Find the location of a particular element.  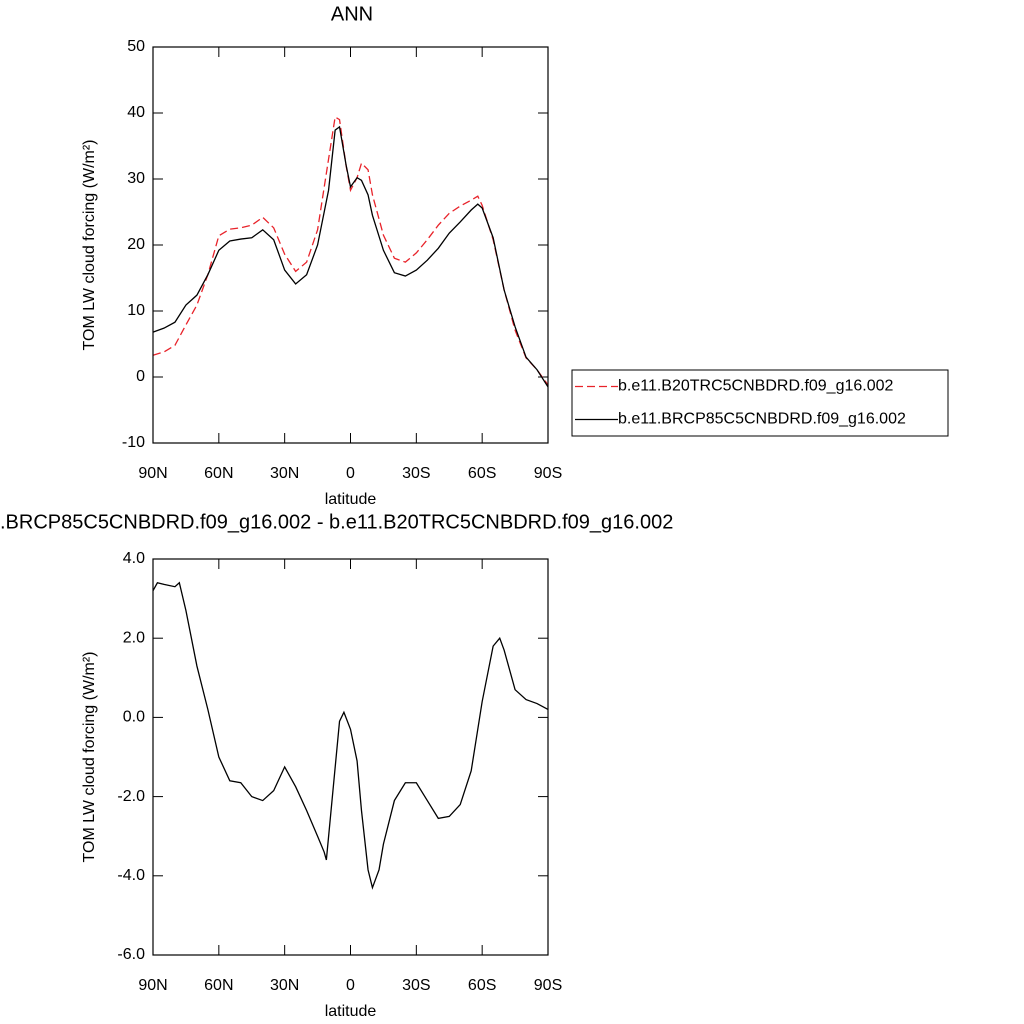

legend-label: b.e11.B20TRC5CNBDRD.f09_g16.002 is located at coordinates (756, 386).